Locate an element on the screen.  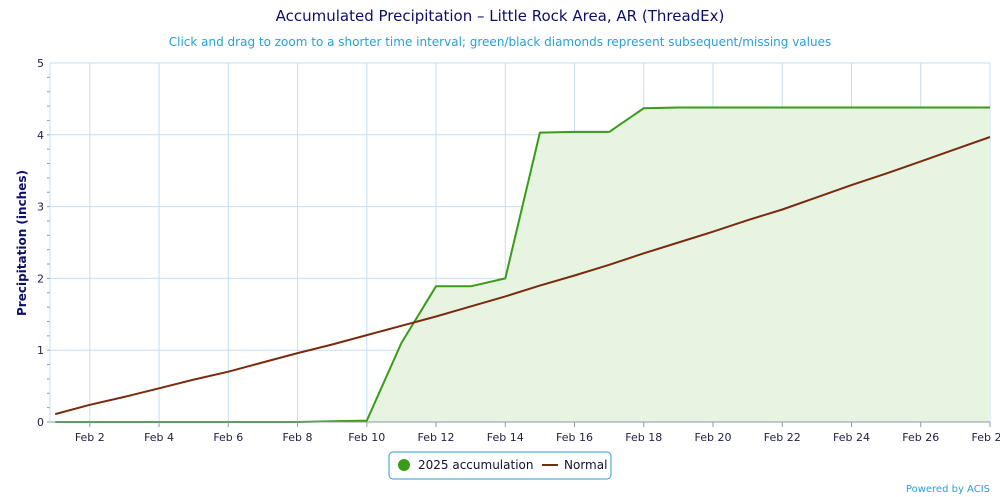
legend-label-2025-accumulation: 2025 accumulation is located at coordinates (475, 465).